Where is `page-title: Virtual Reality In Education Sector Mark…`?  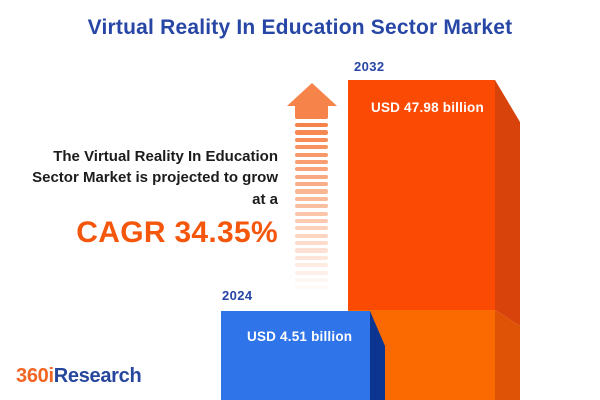
page-title: Virtual Reality In Education Sector Mark… is located at coordinates (300, 27).